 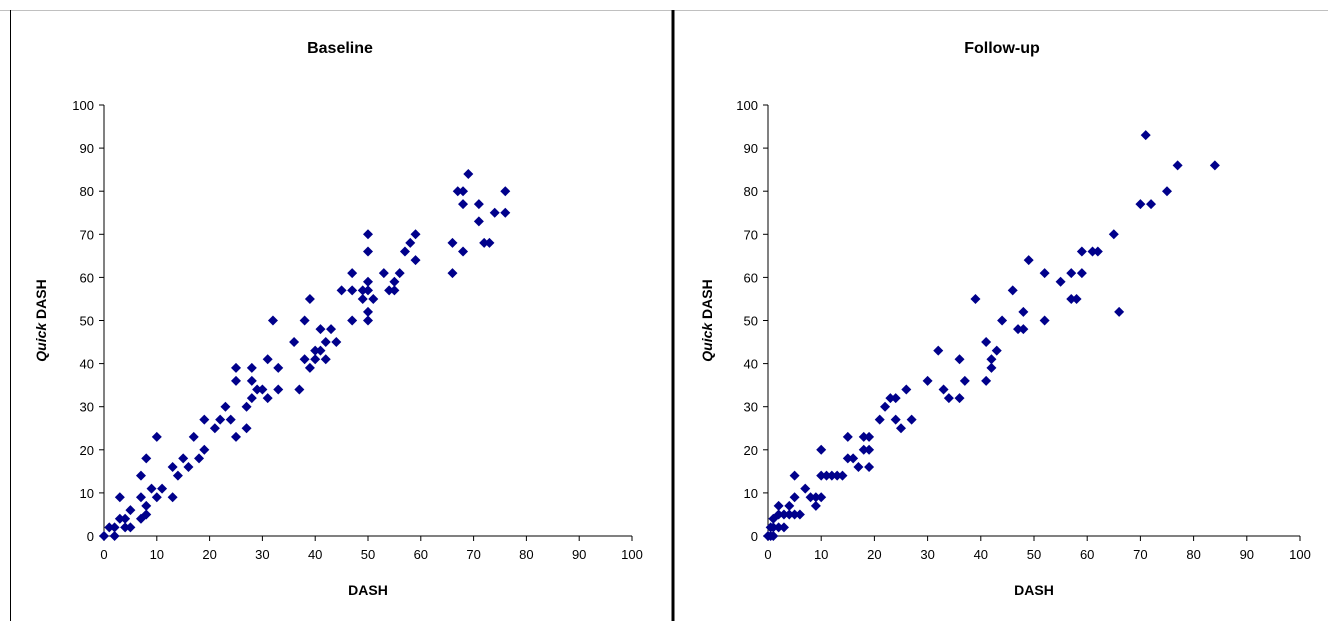 I want to click on x-tick-label: 80, so click(x=1193, y=554).